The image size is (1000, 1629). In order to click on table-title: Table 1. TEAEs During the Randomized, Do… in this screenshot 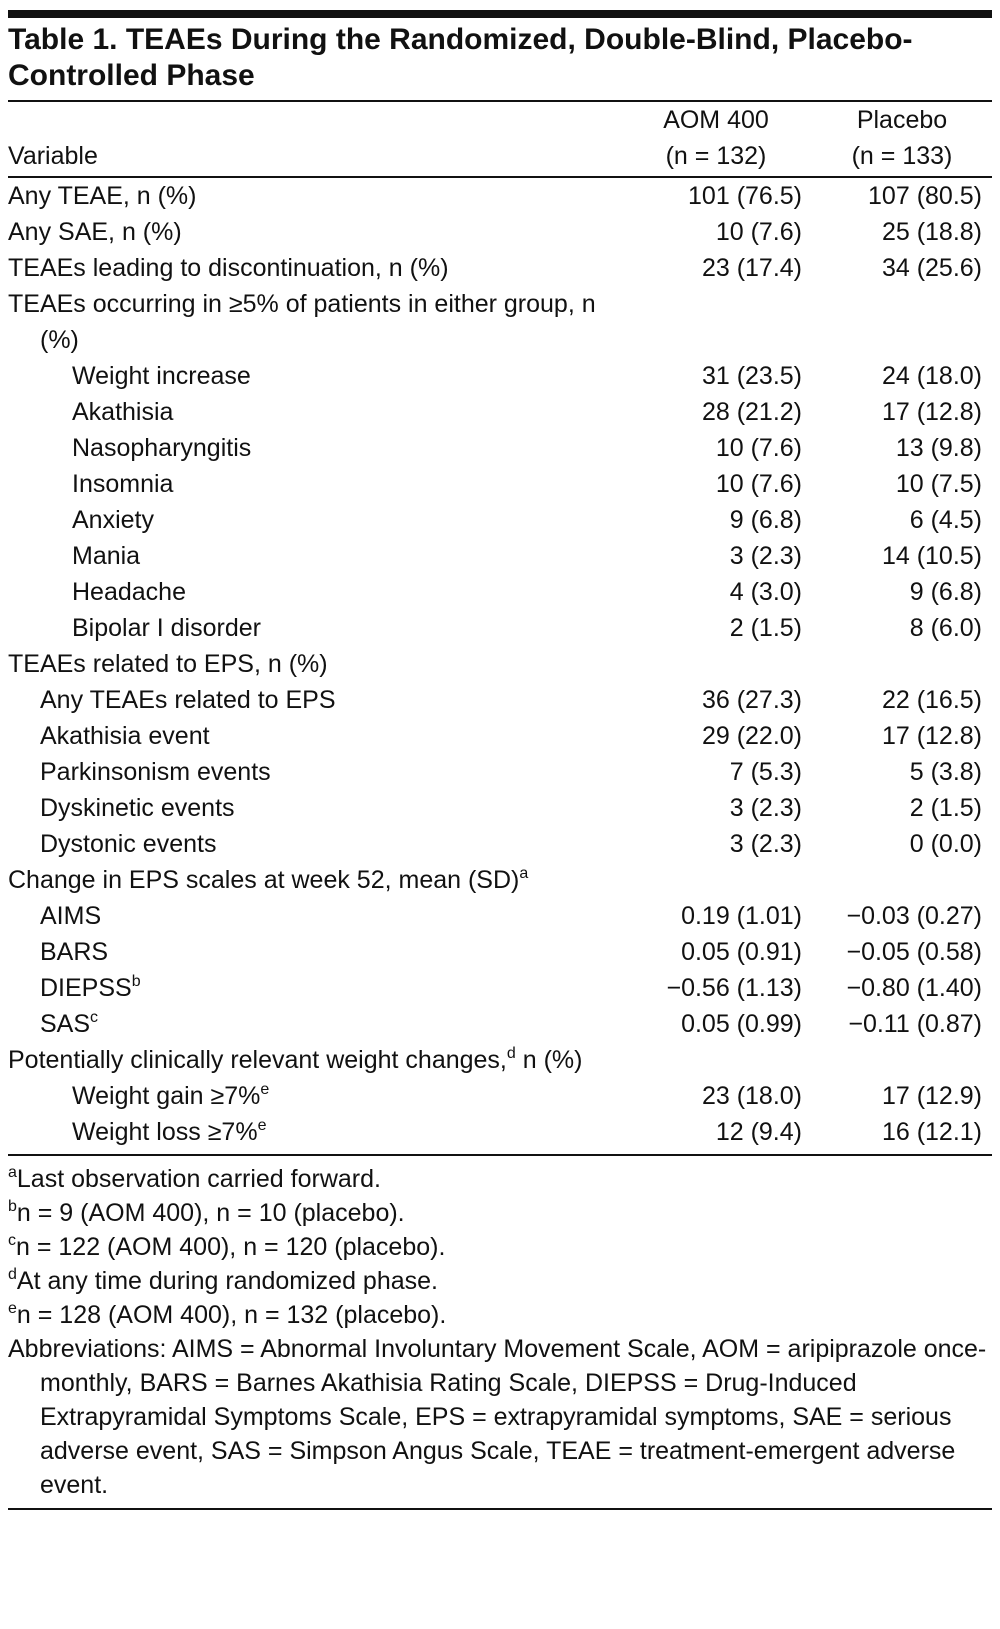, I will do `click(460, 57)`.